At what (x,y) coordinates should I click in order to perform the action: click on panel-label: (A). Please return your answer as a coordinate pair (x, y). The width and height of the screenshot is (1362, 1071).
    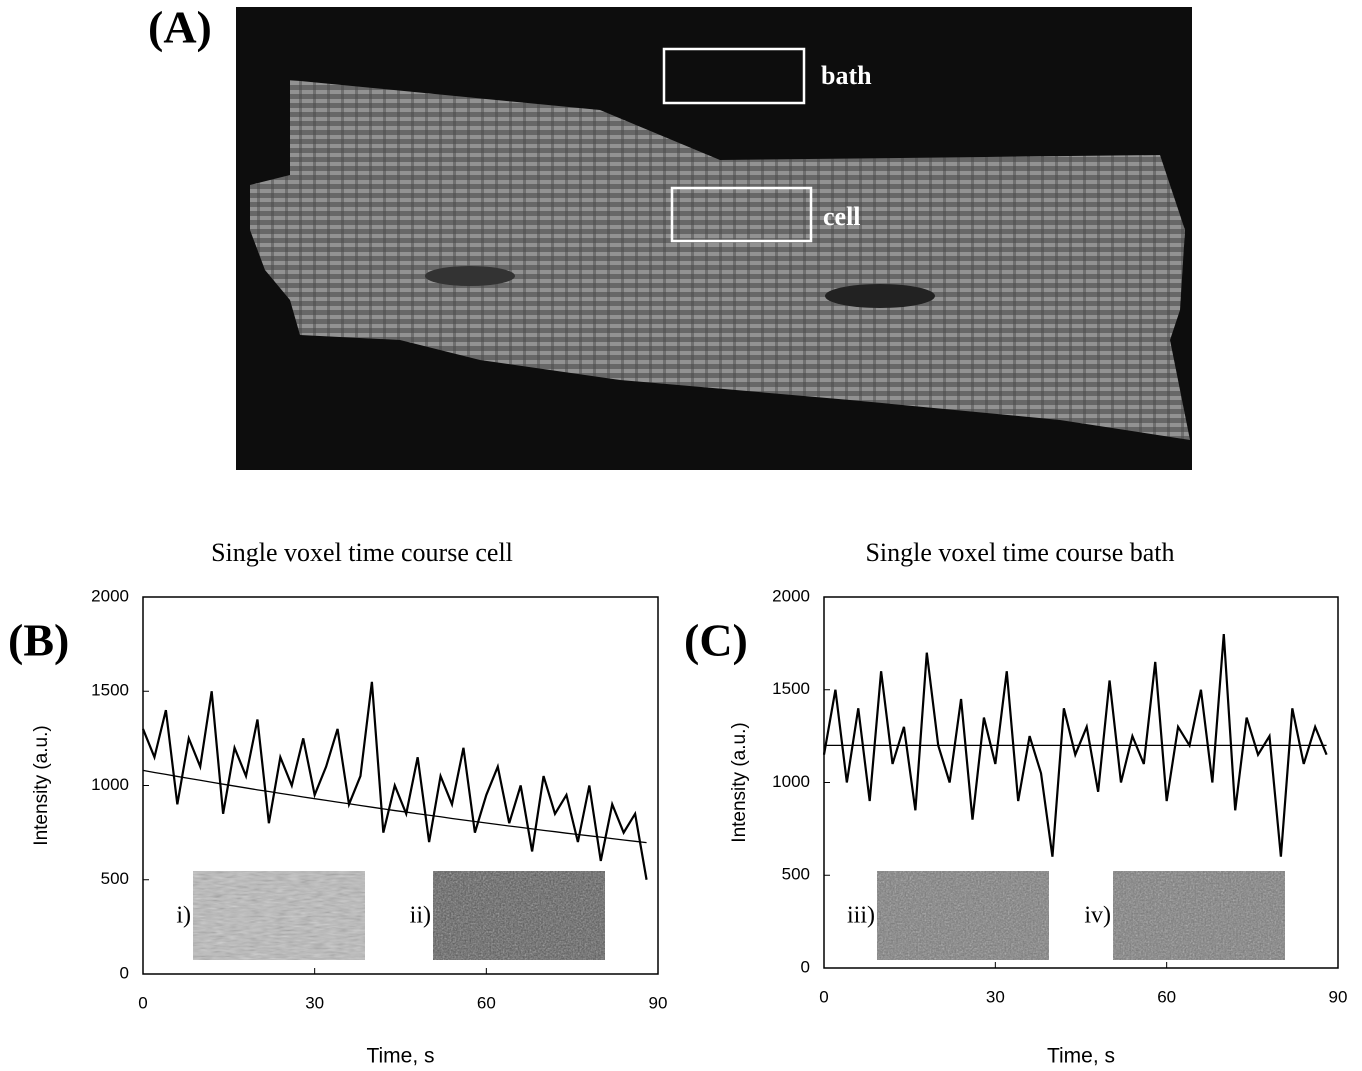
    Looking at the image, I should click on (180, 27).